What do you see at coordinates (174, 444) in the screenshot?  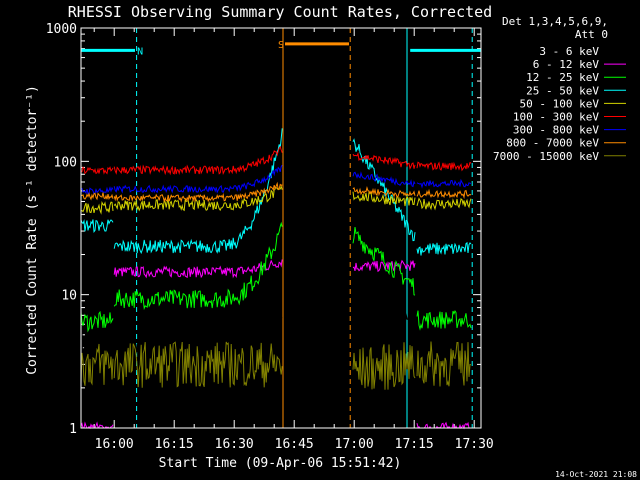 I see `x-tick-label: 16:15` at bounding box center [174, 444].